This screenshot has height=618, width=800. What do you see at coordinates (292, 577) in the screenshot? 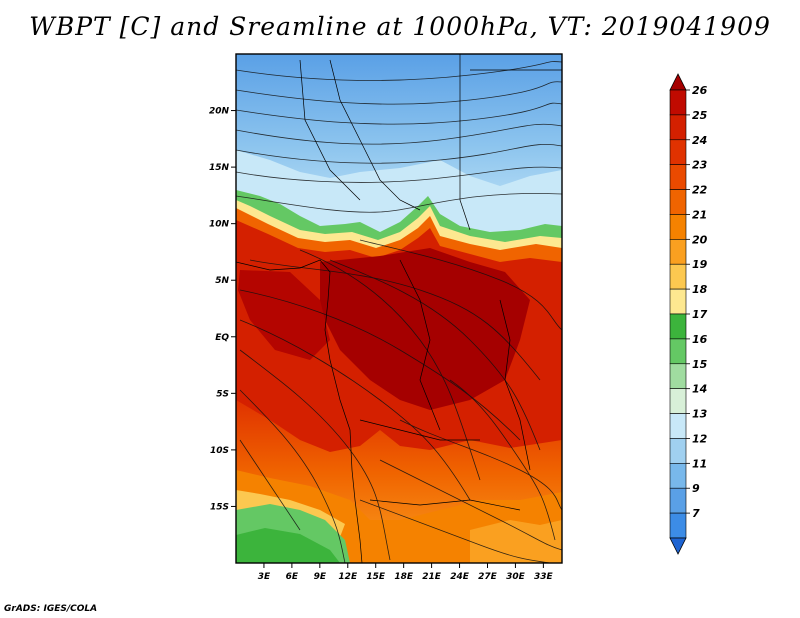
I see `lon-label: 6E` at bounding box center [292, 577].